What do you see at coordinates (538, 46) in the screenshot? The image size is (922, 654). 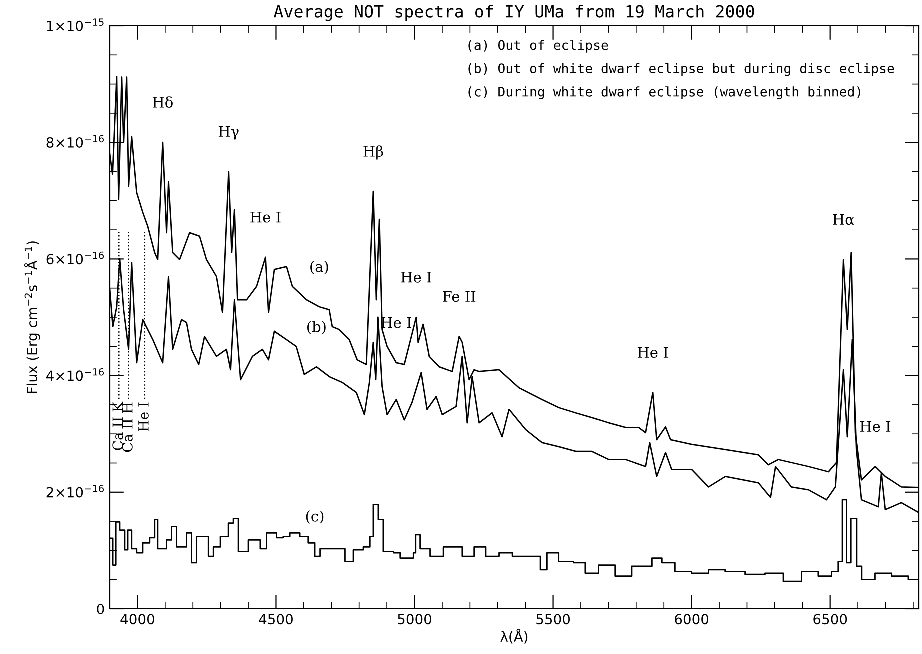 I see `annotation: (a) Out of eclipse` at bounding box center [538, 46].